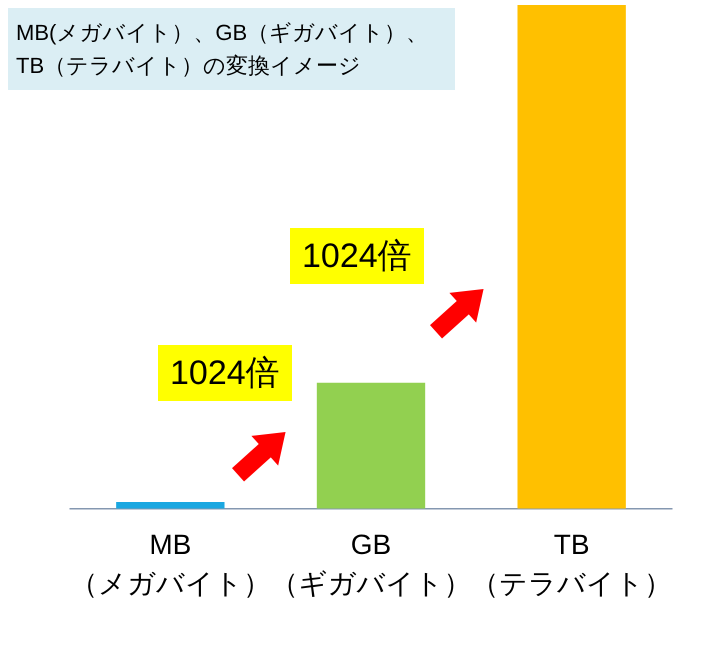 This screenshot has width=702, height=653. Describe the element at coordinates (231, 49) in the screenshot. I see `text: MB(メガバイト）、GB（ギガバイト）、 TB（テラバイト）の変換イメージ` at that location.